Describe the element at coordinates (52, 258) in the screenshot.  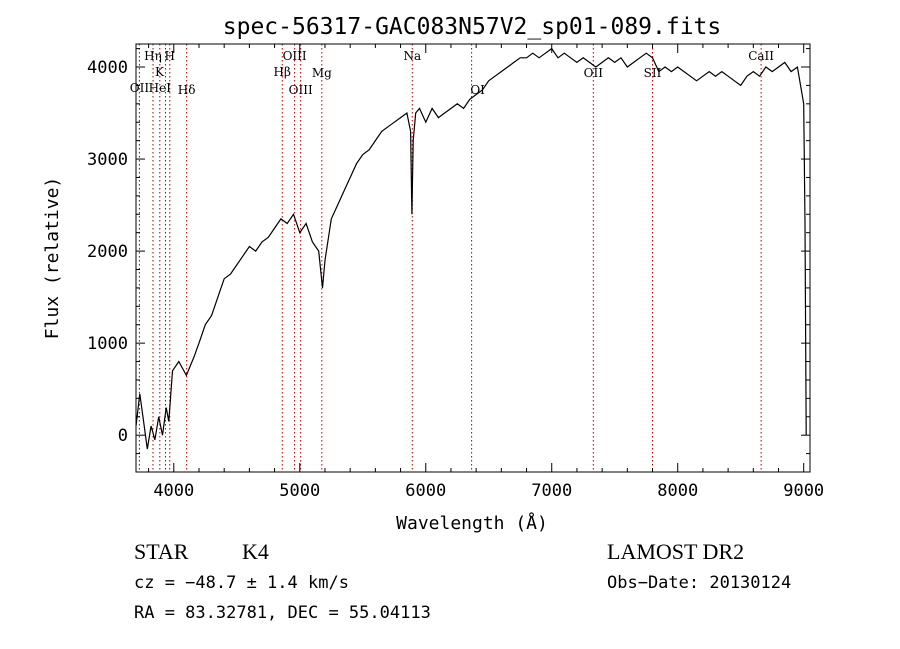
I see `y-axis-label: Flux (relative)` at that location.